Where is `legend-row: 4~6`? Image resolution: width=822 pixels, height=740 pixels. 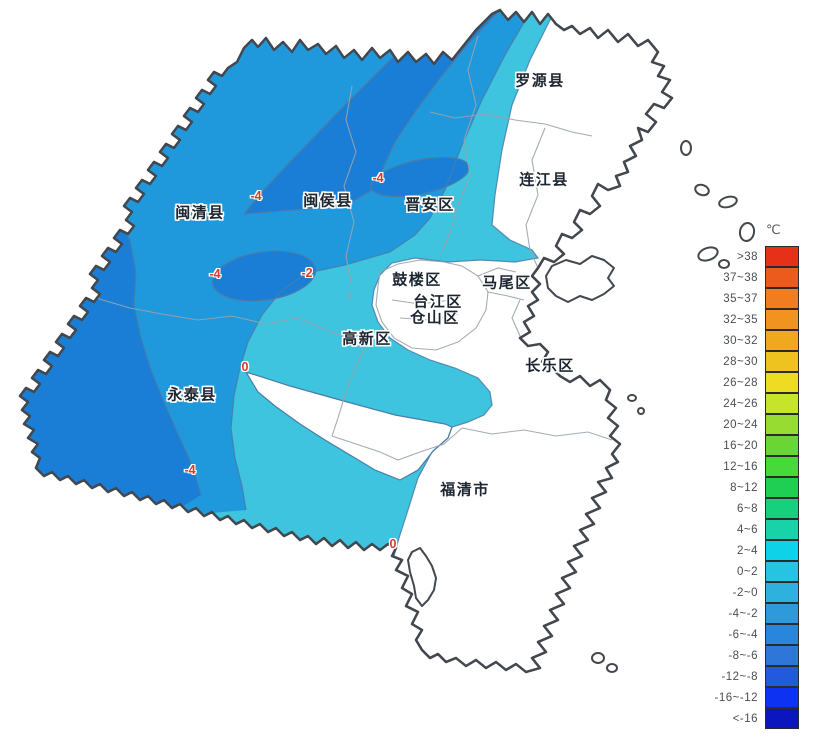
legend-row: 4~6 is located at coordinates (721, 529).